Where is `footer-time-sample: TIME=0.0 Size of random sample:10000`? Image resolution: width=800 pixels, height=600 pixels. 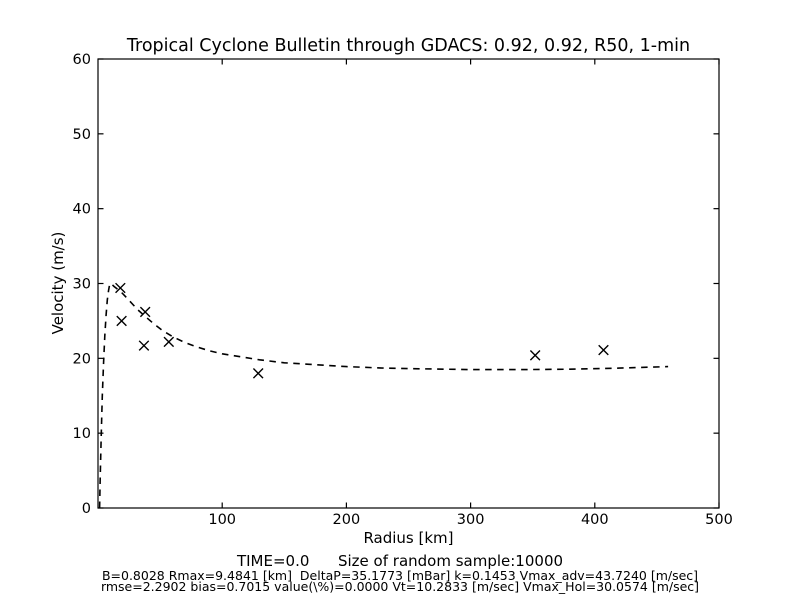
footer-time-sample: TIME=0.0 Size of random sample:10000 is located at coordinates (400, 561).